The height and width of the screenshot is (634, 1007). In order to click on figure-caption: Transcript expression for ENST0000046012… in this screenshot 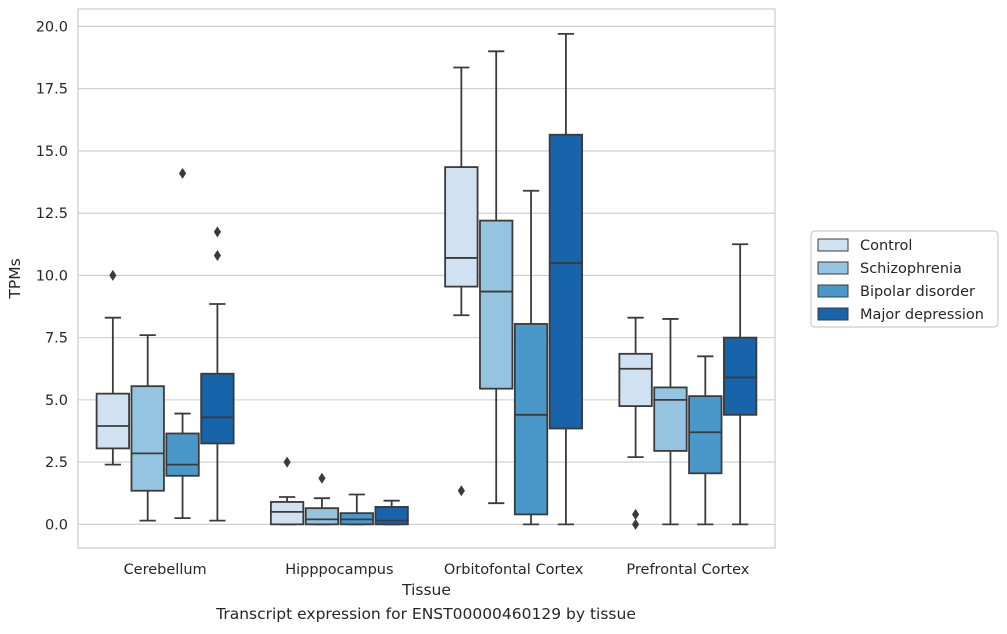, I will do `click(426, 614)`.